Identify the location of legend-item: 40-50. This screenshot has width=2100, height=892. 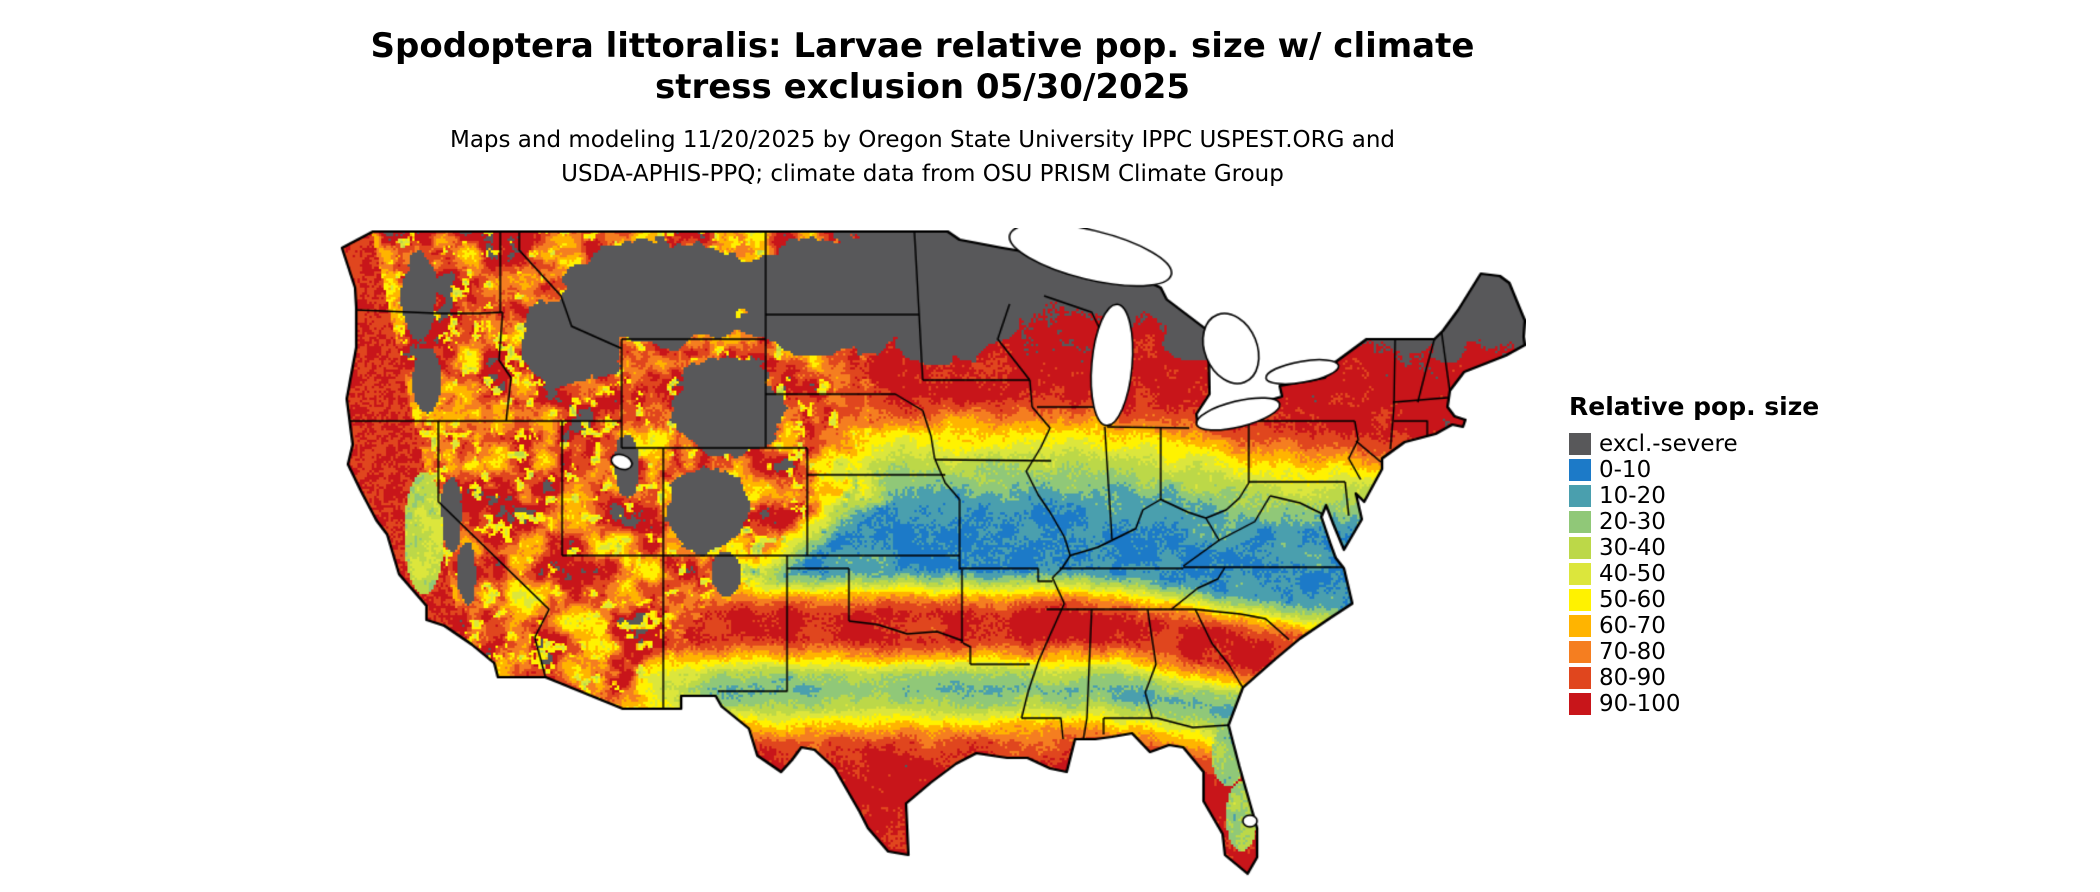
(1694, 574).